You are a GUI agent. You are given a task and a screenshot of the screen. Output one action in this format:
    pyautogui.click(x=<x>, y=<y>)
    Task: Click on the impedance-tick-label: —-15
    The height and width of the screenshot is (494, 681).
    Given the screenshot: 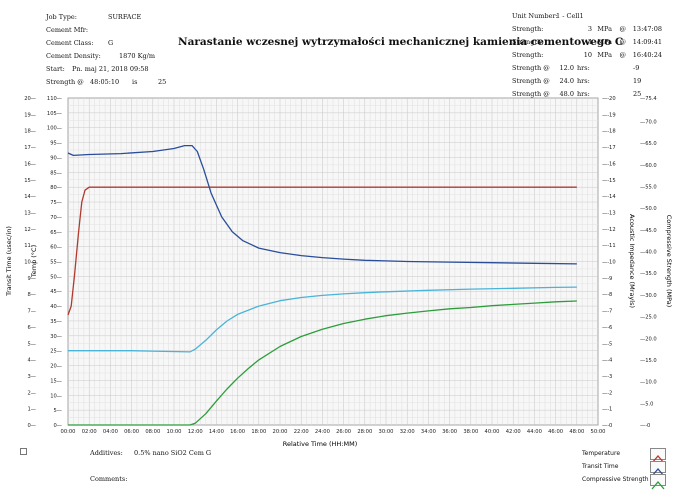 What is the action you would take?
    pyautogui.click(x=609, y=181)
    